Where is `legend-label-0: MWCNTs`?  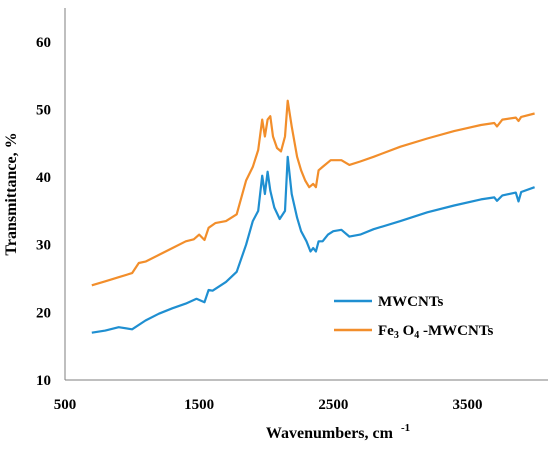 legend-label-0: MWCNTs is located at coordinates (410, 302).